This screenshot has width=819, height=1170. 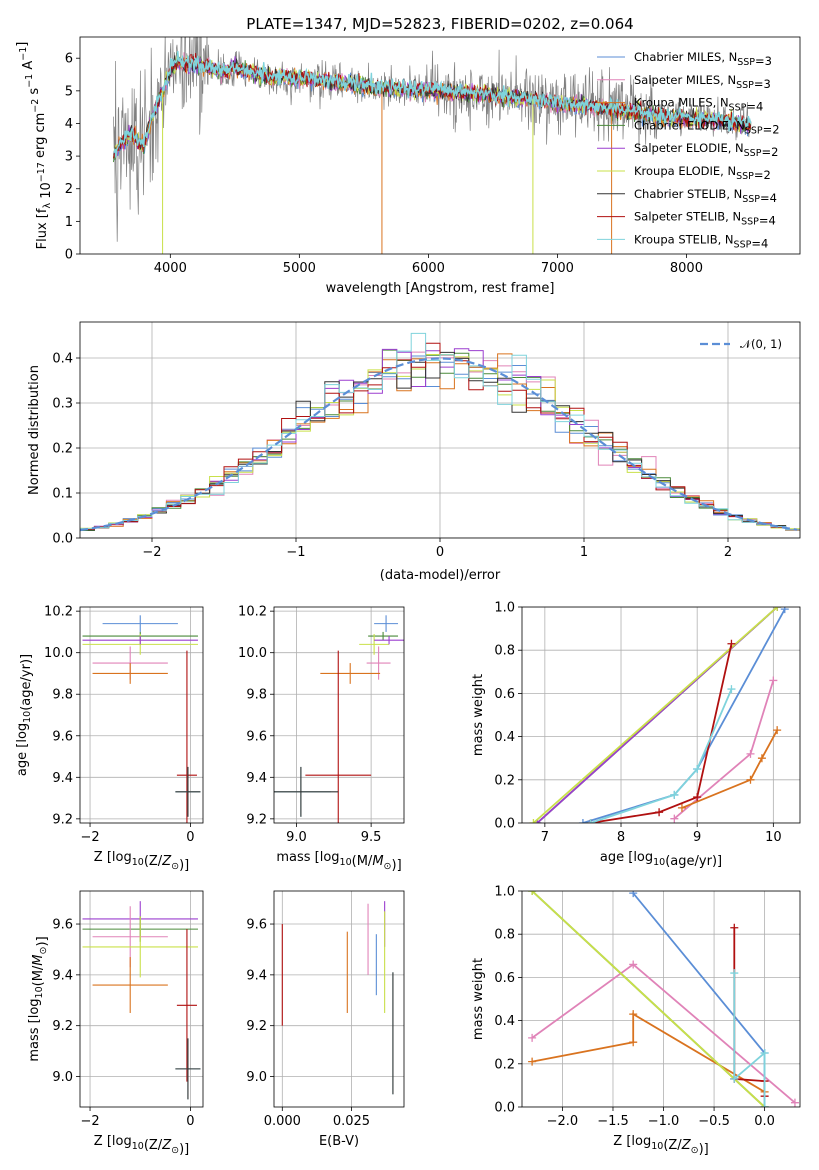 I want to click on y-tick-label: 0, so click(x=69, y=255).